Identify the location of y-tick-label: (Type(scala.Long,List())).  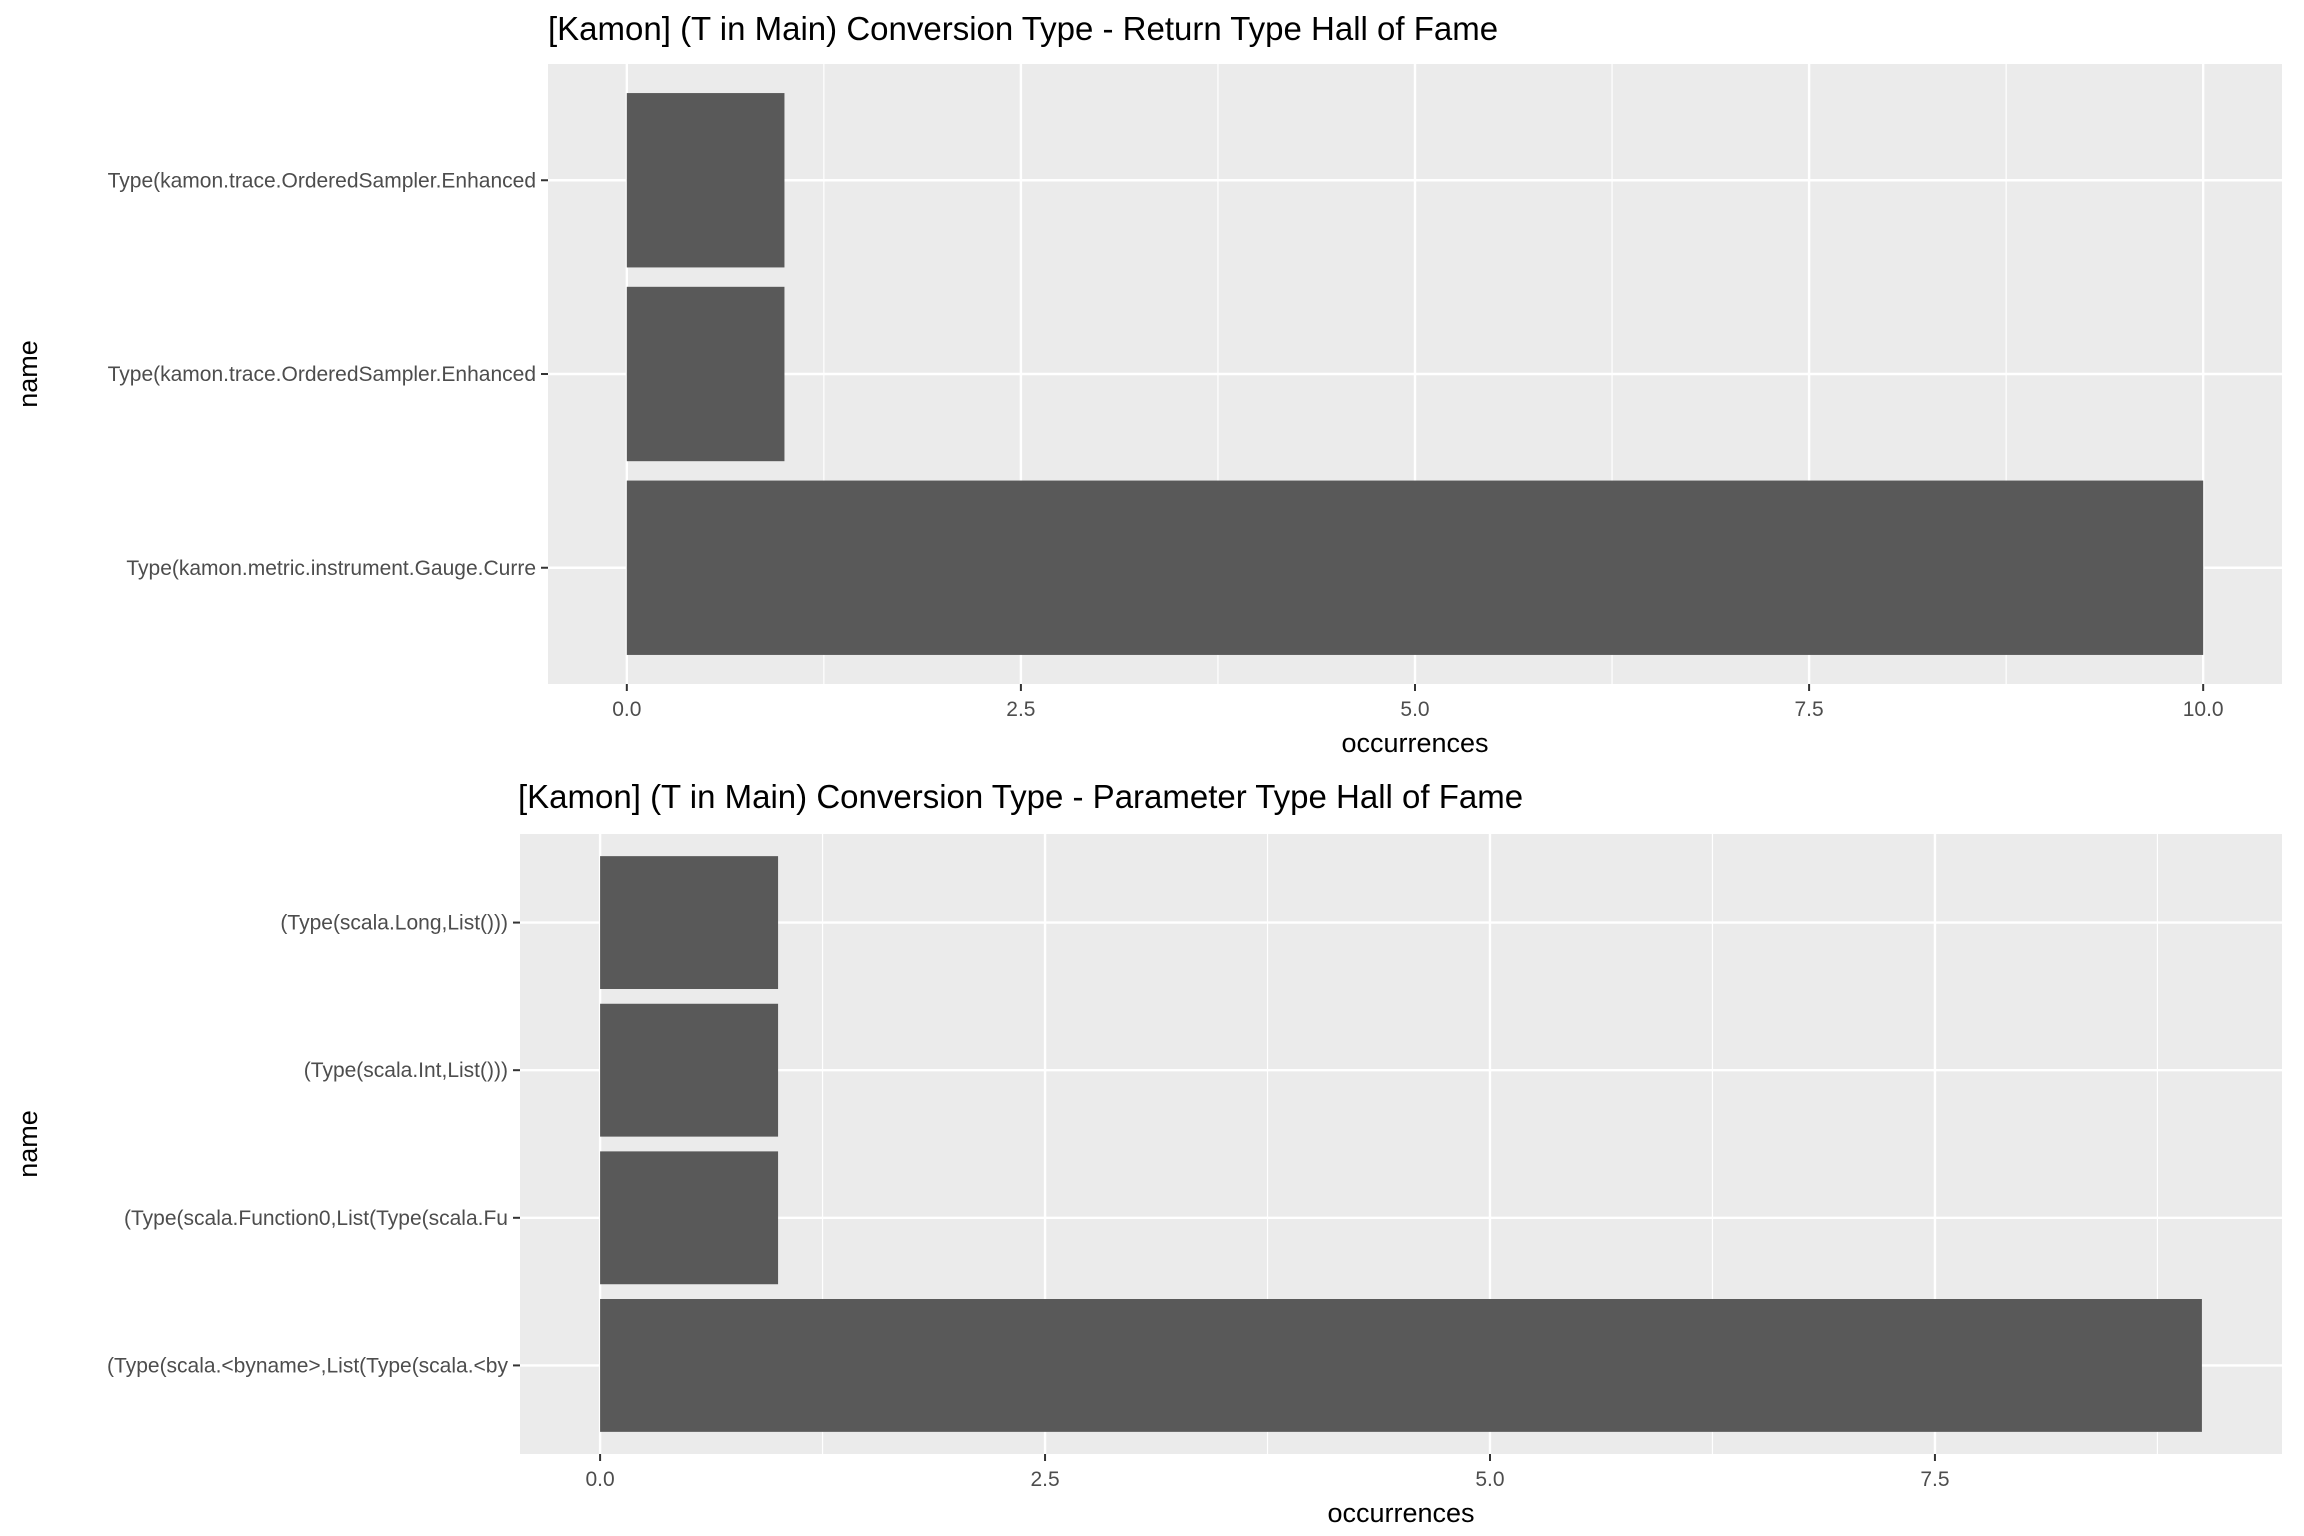
(394, 923).